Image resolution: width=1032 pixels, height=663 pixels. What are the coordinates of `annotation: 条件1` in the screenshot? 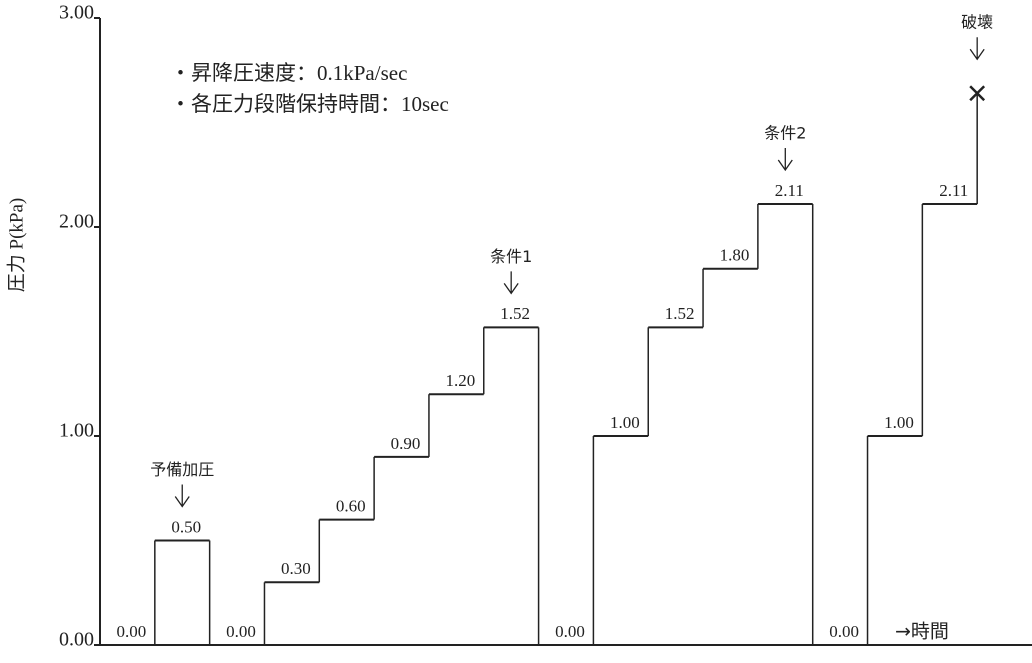 It's located at (511, 256).